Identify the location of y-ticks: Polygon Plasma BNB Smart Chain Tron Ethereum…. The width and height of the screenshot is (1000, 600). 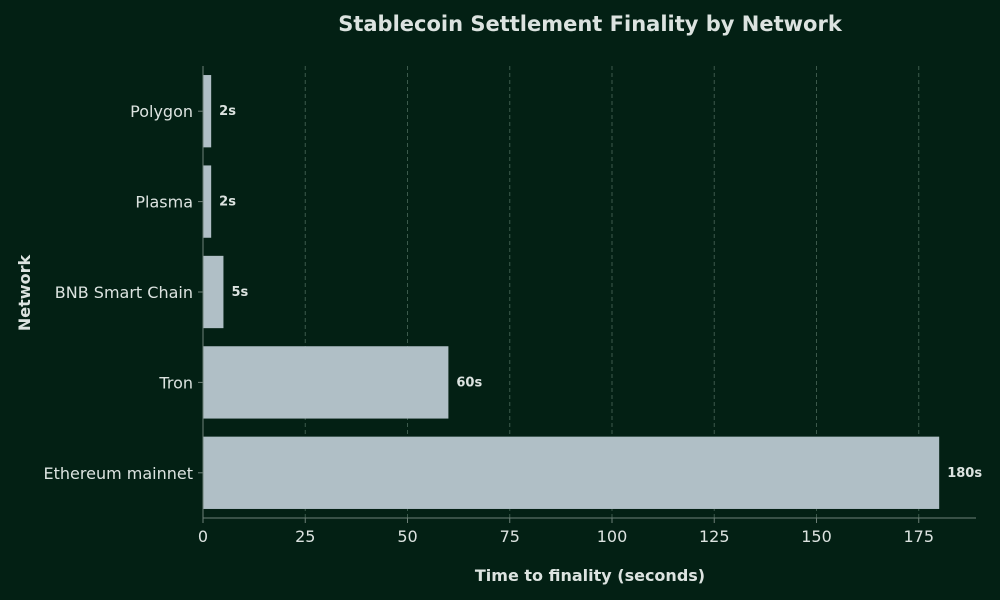
(123, 292).